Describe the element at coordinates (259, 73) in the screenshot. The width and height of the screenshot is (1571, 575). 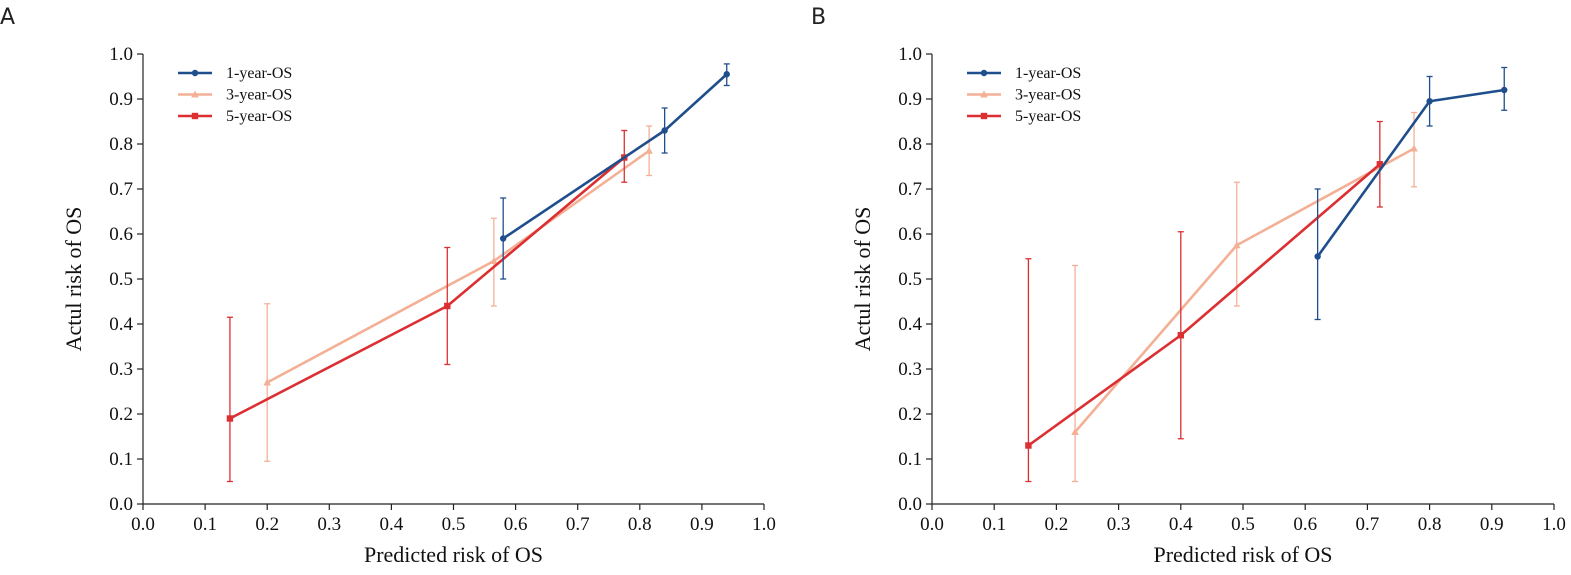
I see `chart-a-legend-1-year-os-label: 1-year-OS` at that location.